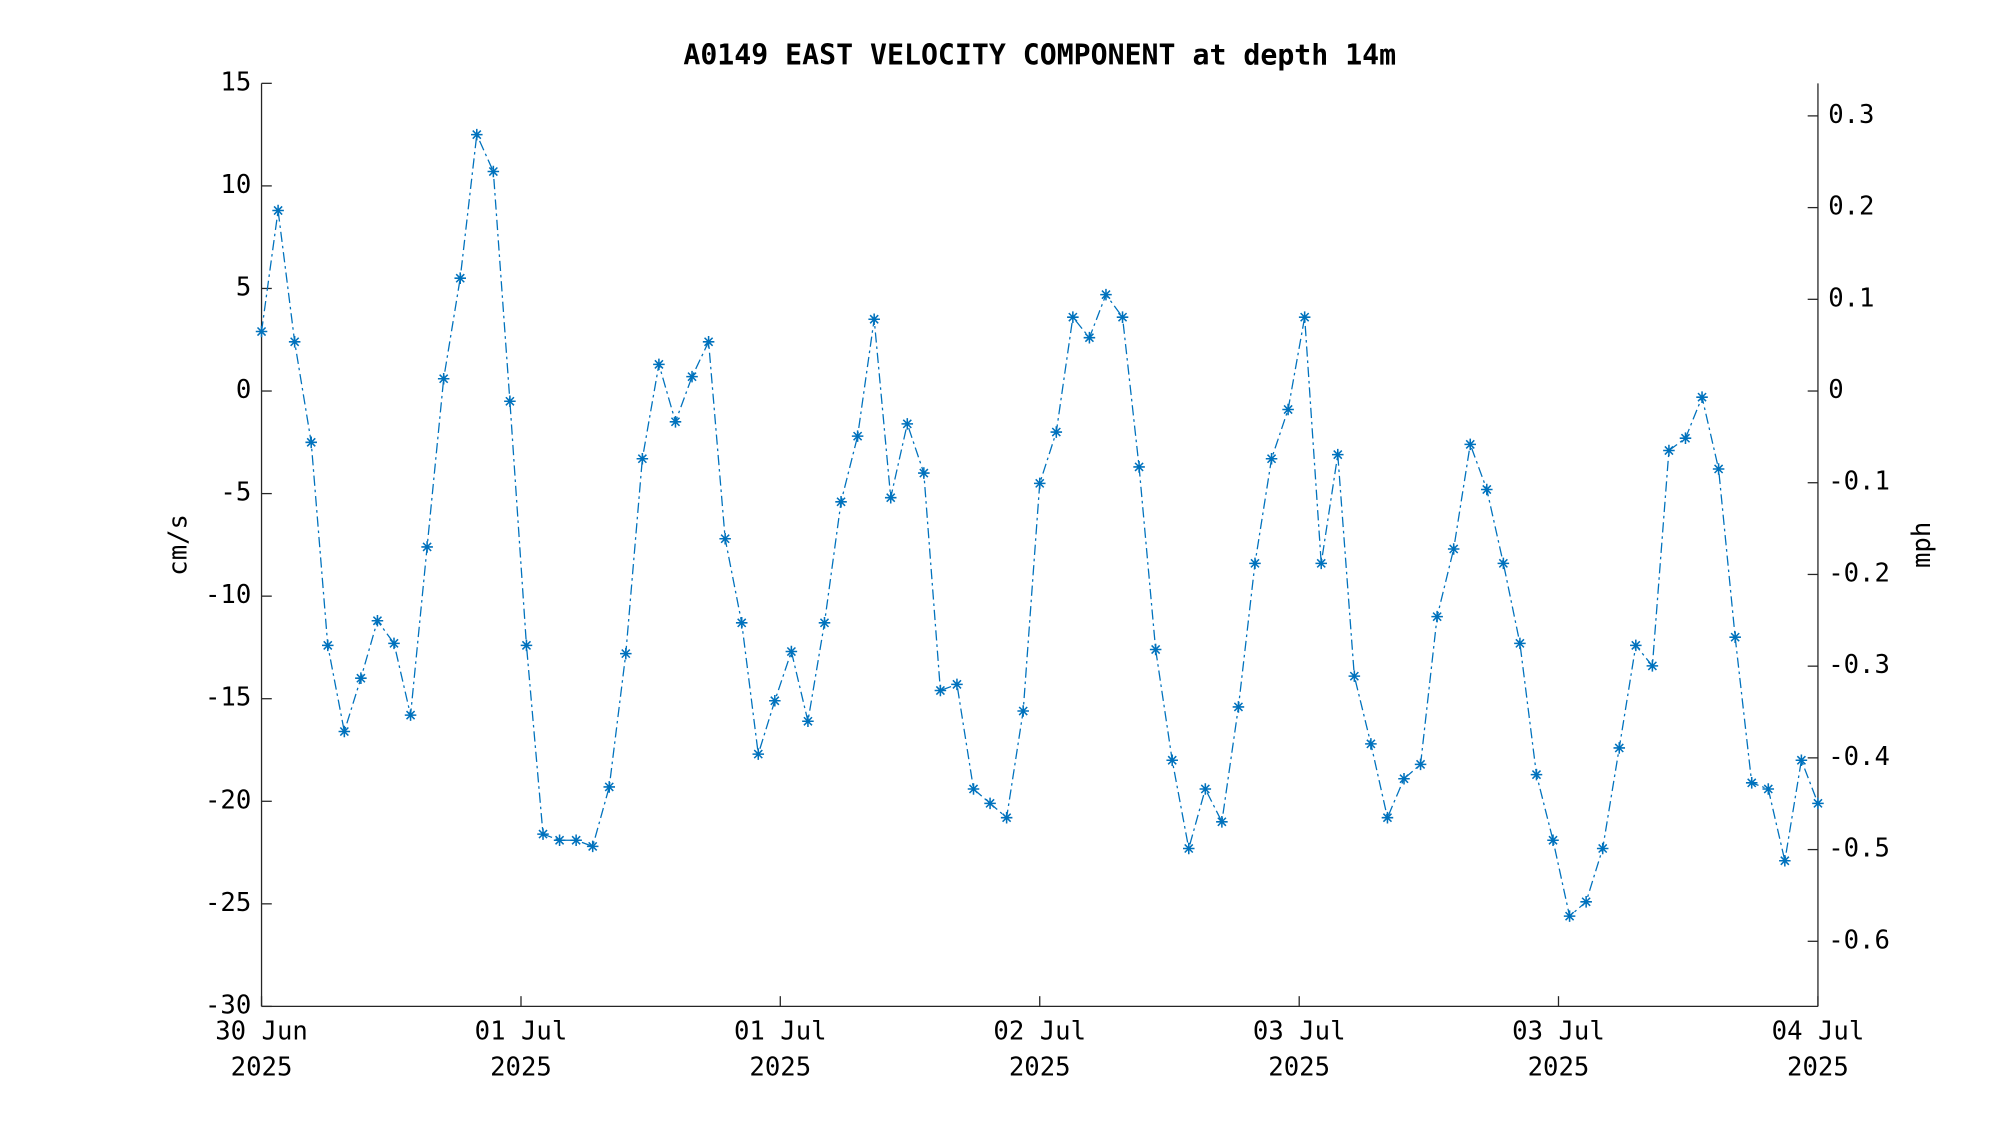 The image size is (2000, 1125). I want to click on x-tick-label: 30 Jun 2025, so click(261, 1049).